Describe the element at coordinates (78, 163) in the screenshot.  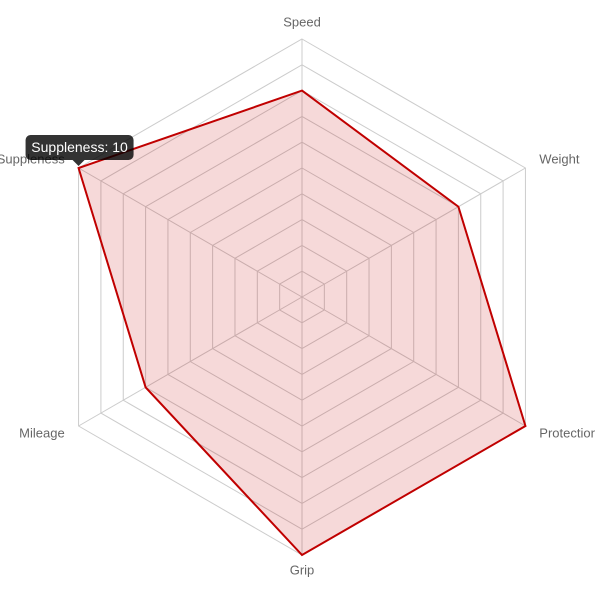
I see `tooltip-arrow` at that location.